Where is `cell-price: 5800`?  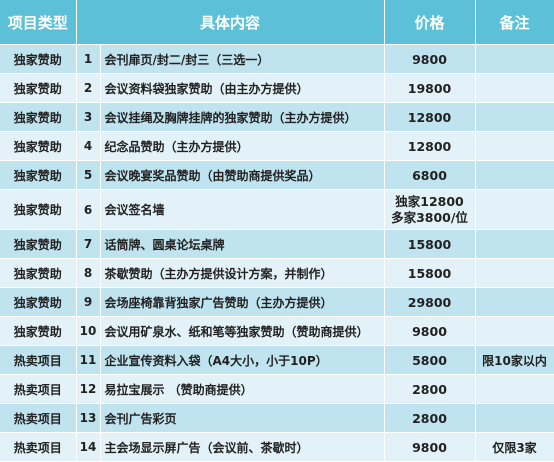 cell-price: 5800 is located at coordinates (430, 360).